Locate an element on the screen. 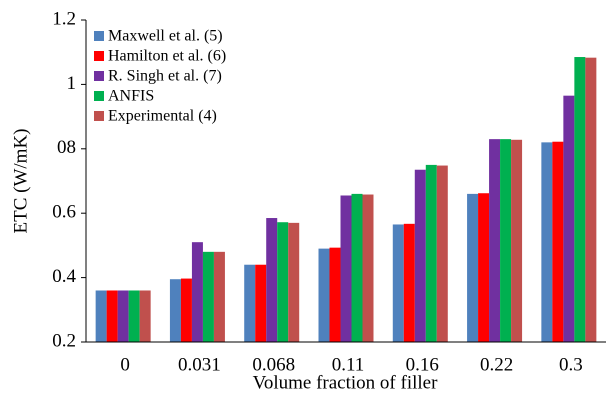 The height and width of the screenshot is (398, 608). y-tick-label: 0.2 is located at coordinates (64, 340).